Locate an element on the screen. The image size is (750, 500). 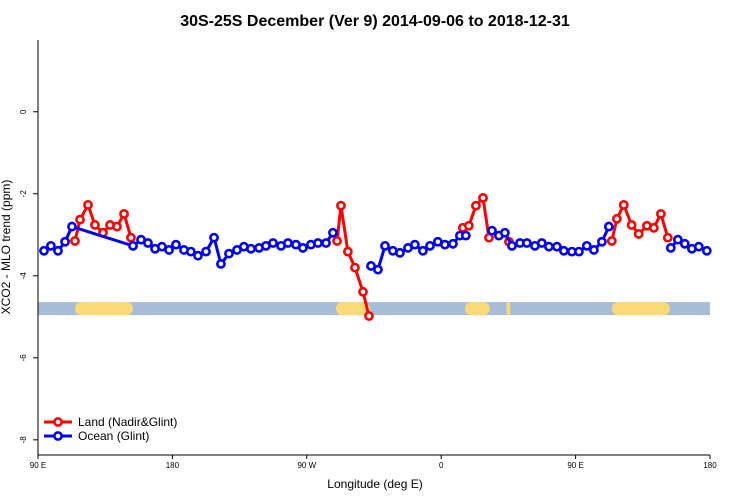
x-axis-label: Longitude (deg E) is located at coordinates (374, 484).